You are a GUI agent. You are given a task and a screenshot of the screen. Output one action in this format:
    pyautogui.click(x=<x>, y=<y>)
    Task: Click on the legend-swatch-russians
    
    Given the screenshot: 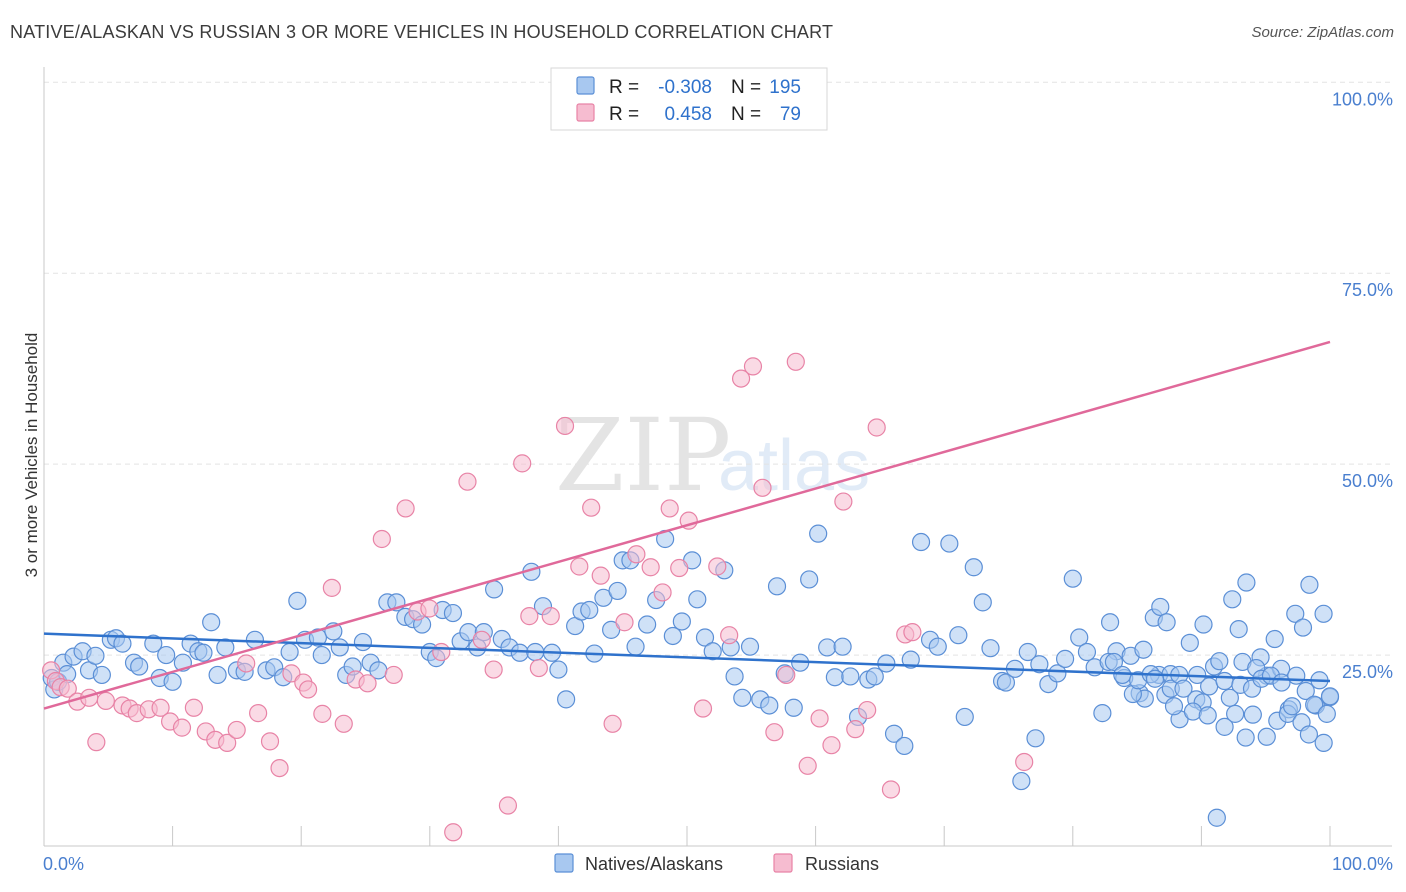 What is the action you would take?
    pyautogui.click(x=783, y=863)
    